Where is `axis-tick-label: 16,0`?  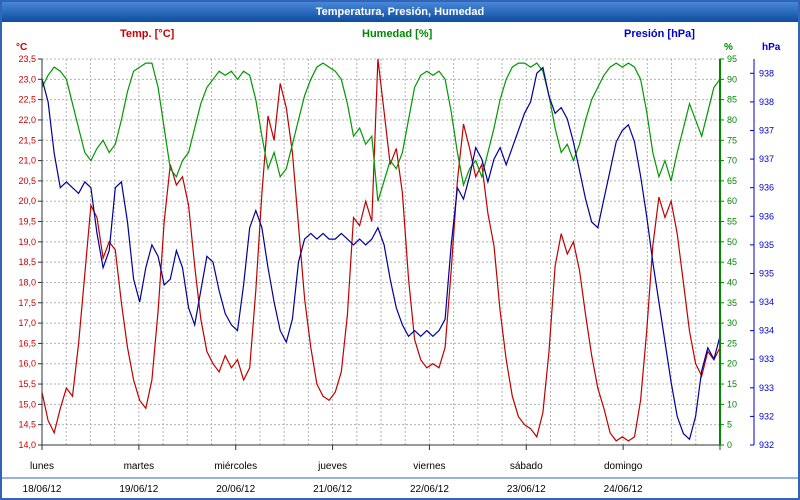 axis-tick-label: 16,0 is located at coordinates (27, 364).